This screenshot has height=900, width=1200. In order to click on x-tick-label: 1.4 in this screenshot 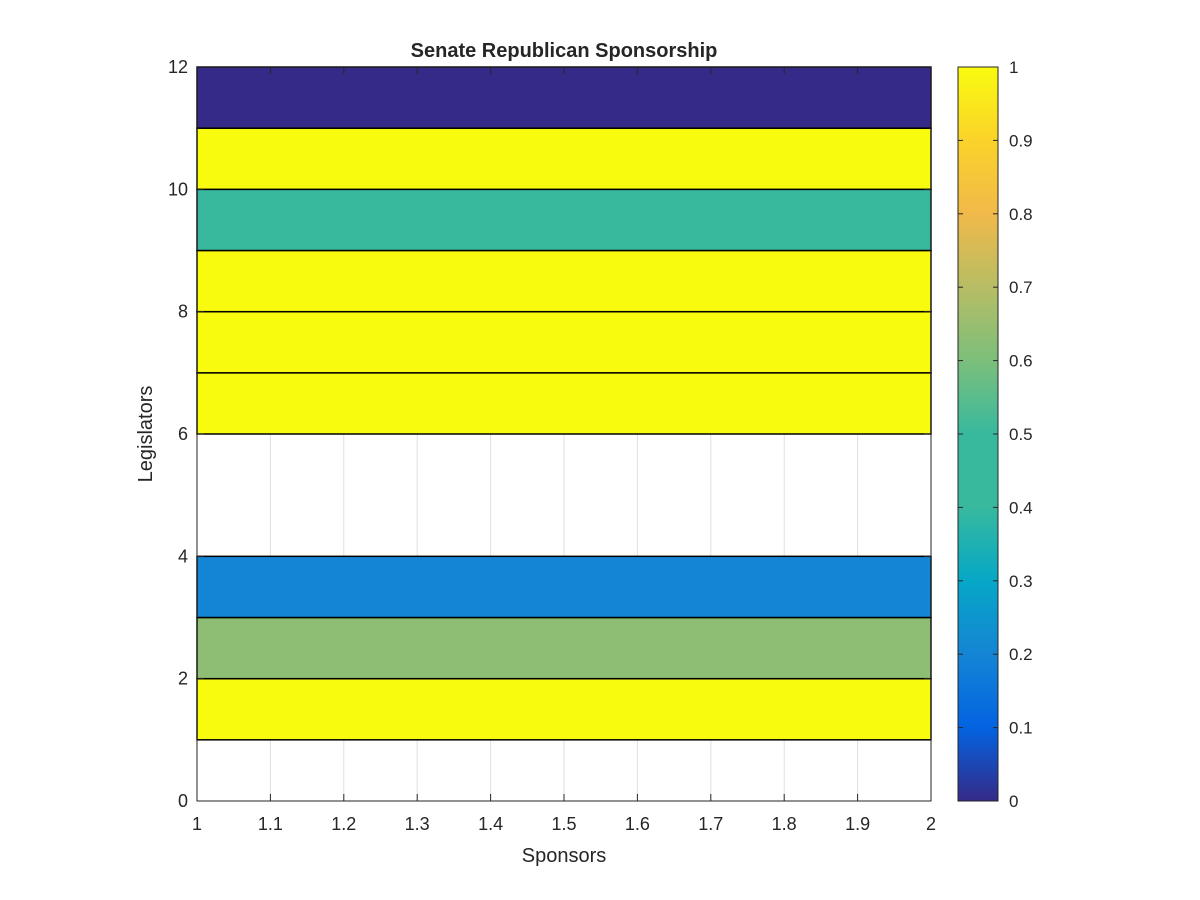, I will do `click(490, 824)`.